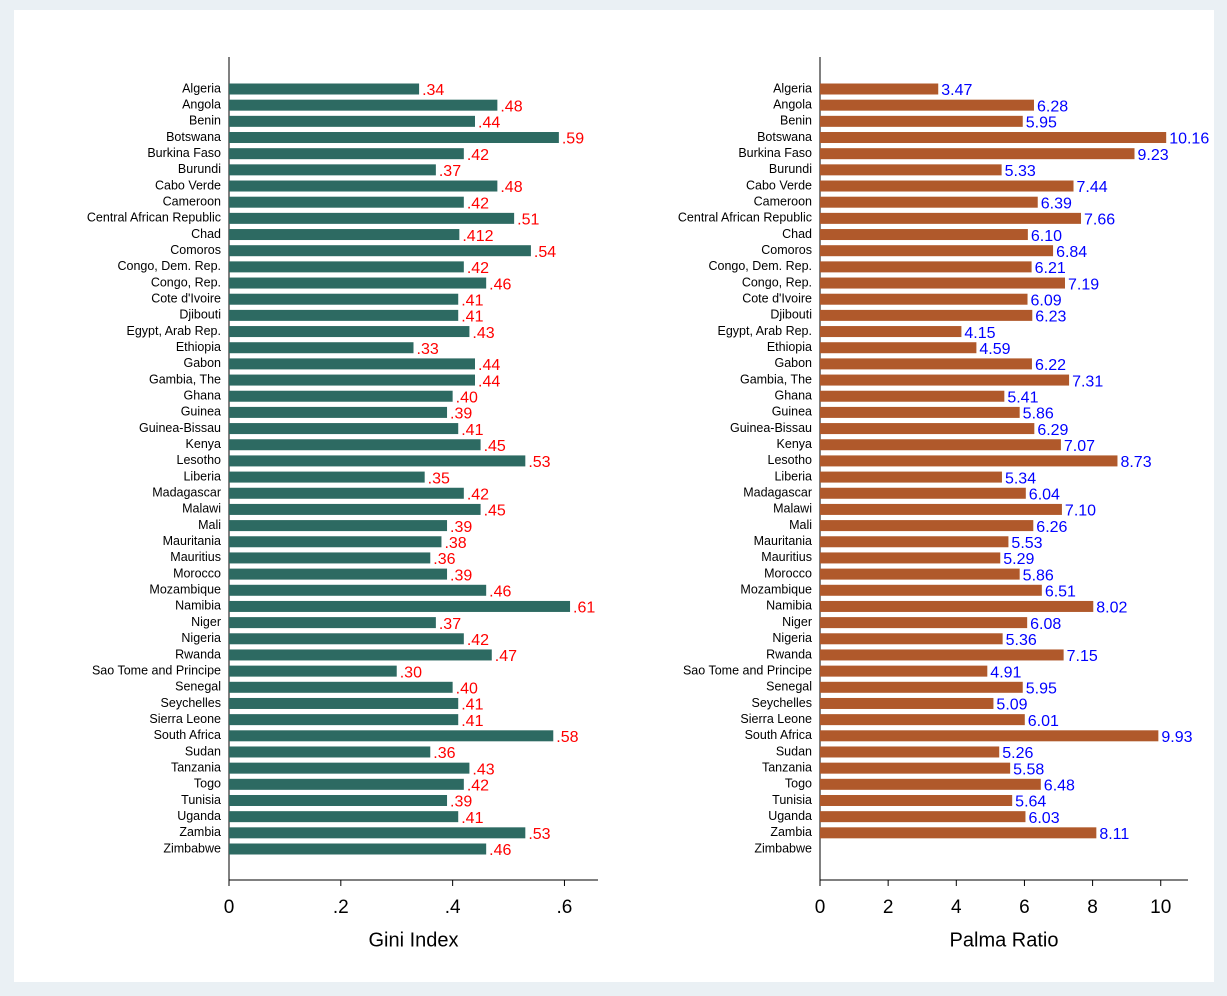  Describe the element at coordinates (565, 907) in the screenshot. I see `x-tick-label: .6` at that location.